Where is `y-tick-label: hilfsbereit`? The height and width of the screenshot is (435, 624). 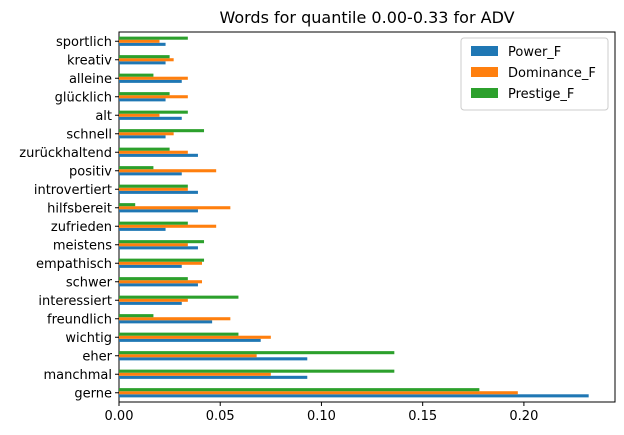 y-tick-label: hilfsbereit is located at coordinates (79, 208).